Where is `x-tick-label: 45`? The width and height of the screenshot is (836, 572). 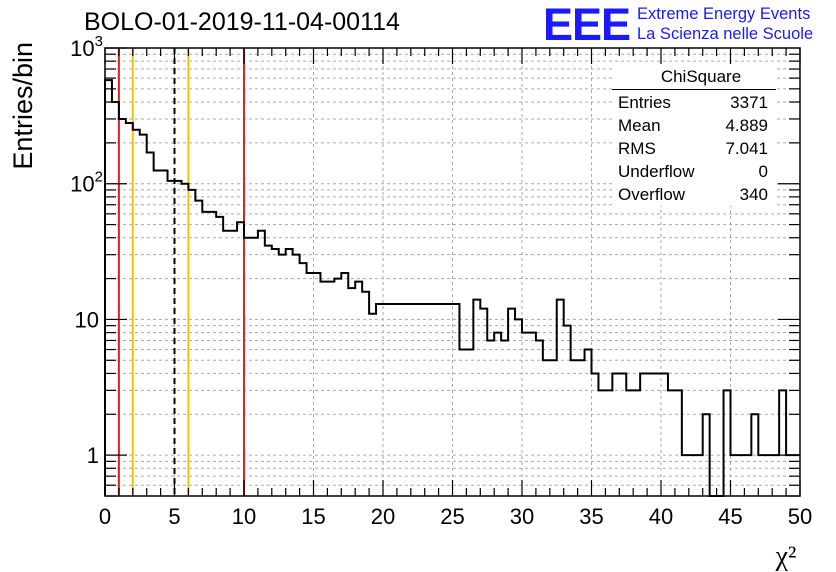
x-tick-label: 45 is located at coordinates (730, 516).